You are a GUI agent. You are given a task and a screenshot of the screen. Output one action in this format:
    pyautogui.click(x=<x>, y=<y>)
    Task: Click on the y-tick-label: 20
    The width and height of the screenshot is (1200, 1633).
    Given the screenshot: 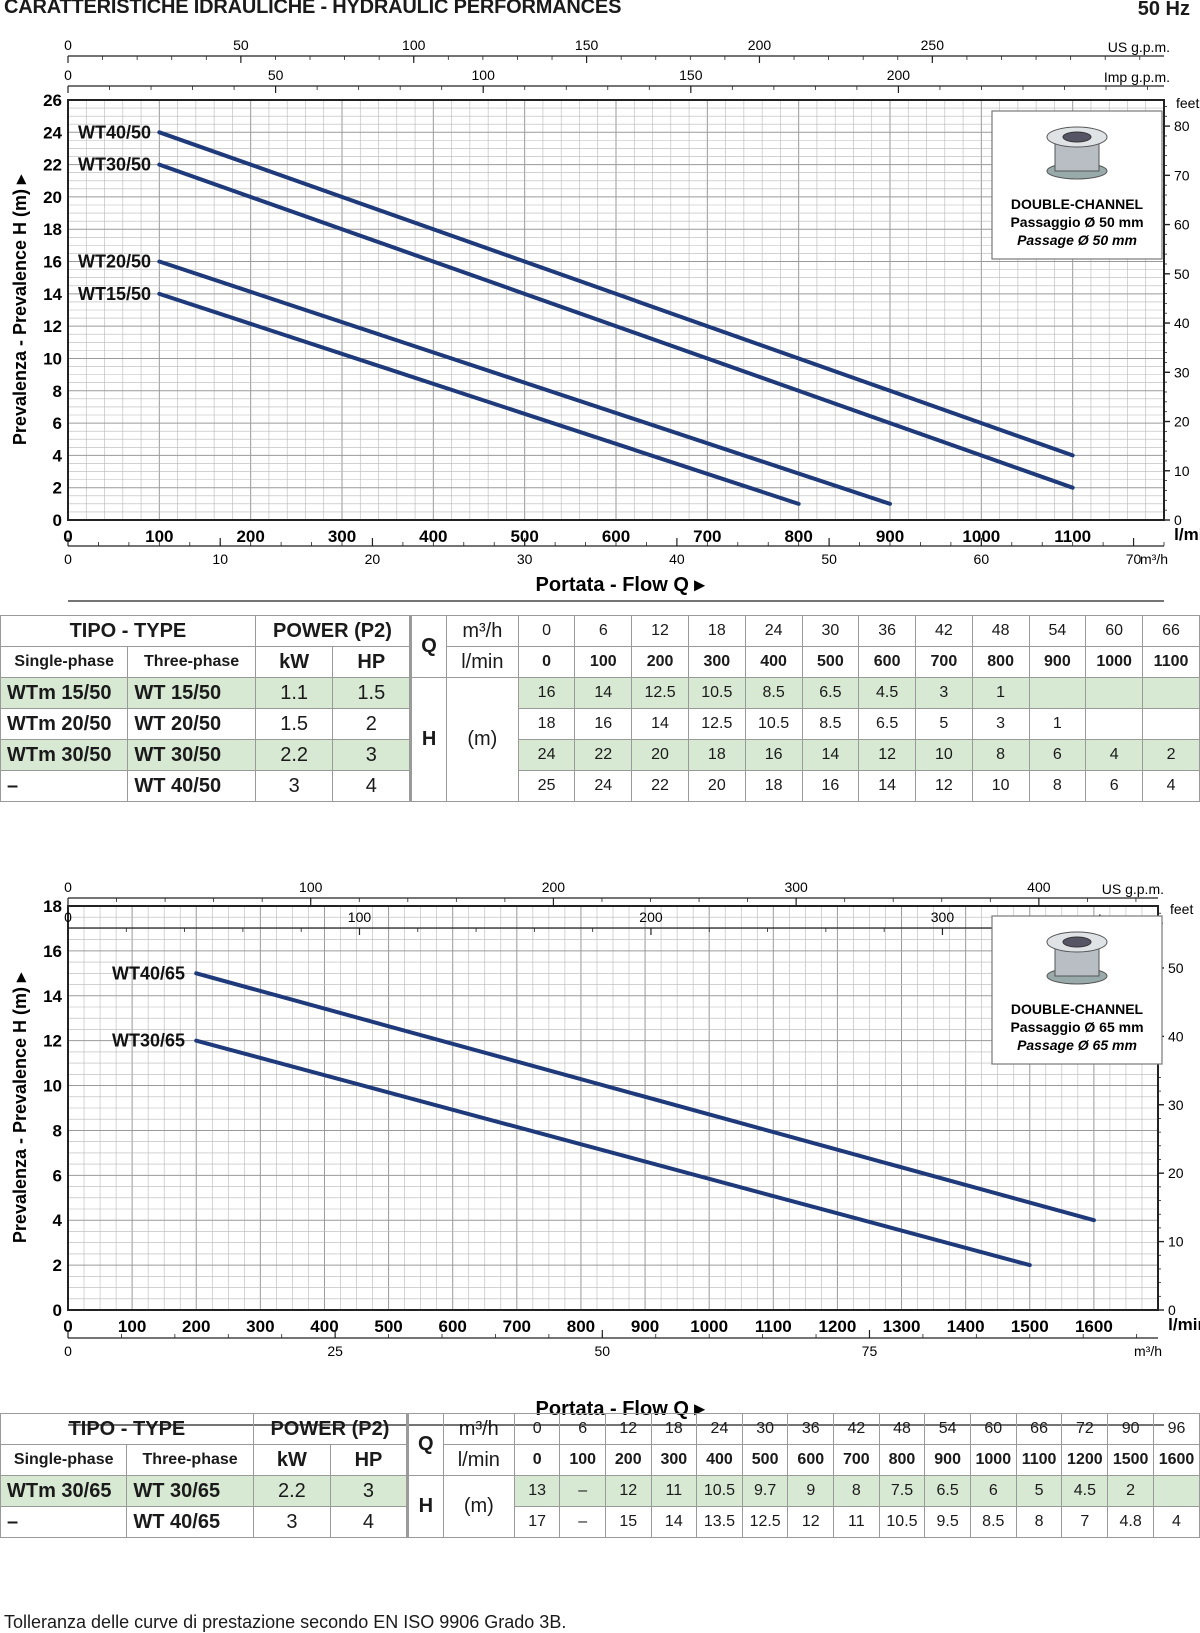 What is the action you would take?
    pyautogui.click(x=52, y=197)
    